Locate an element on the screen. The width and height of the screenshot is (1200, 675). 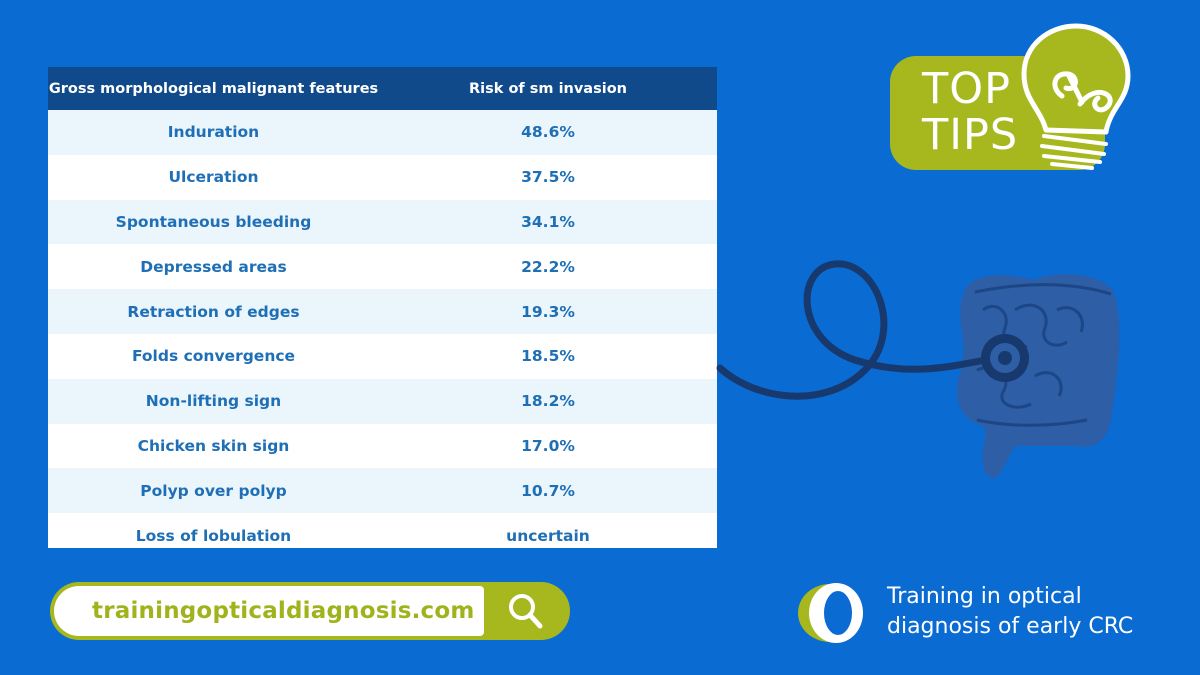
risk-cell: uncertain is located at coordinates (548, 535).